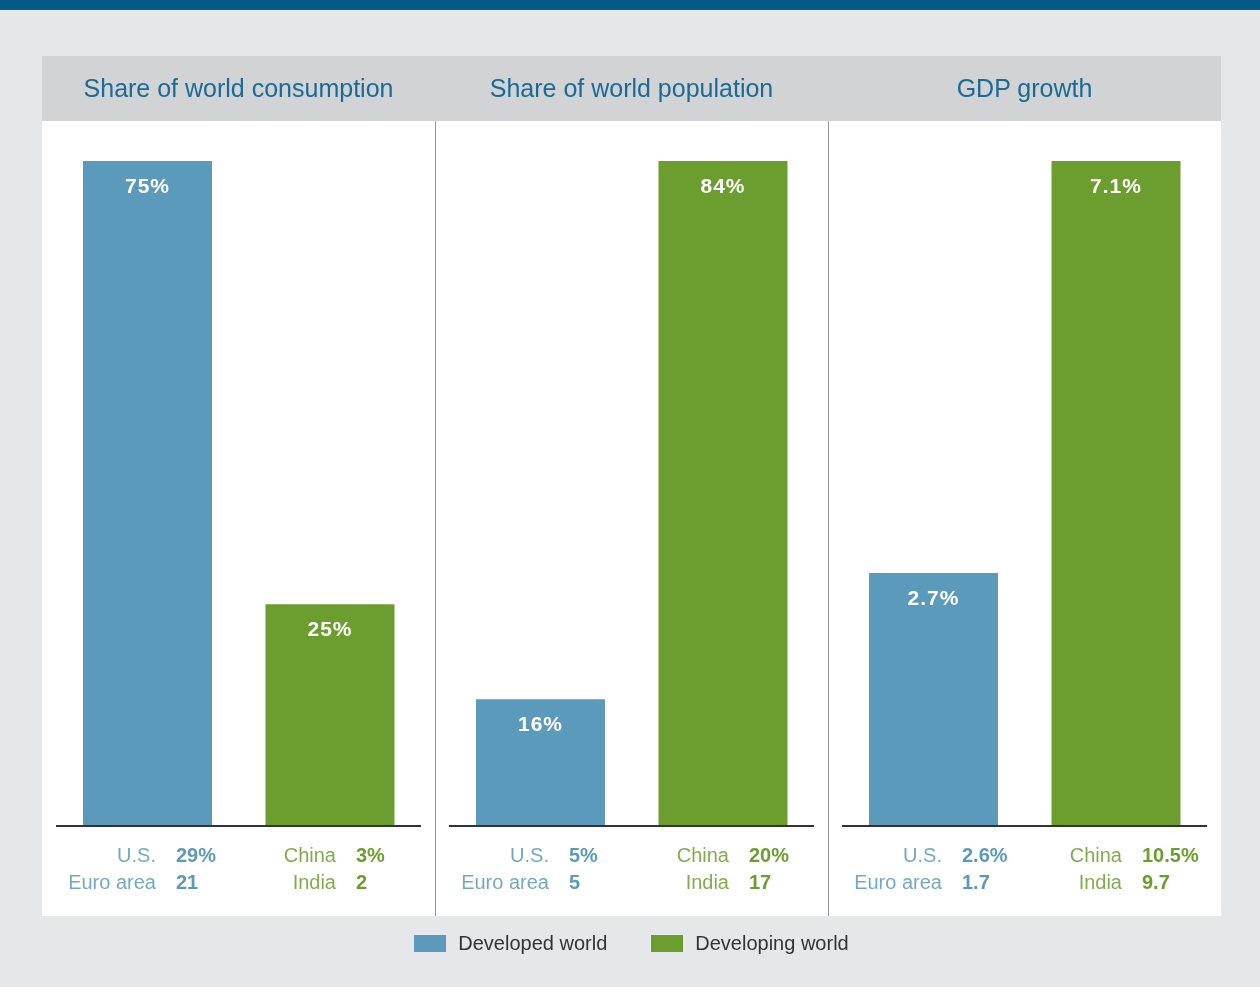  Describe the element at coordinates (1170, 855) in the screenshot. I see `text: 10.5%` at that location.